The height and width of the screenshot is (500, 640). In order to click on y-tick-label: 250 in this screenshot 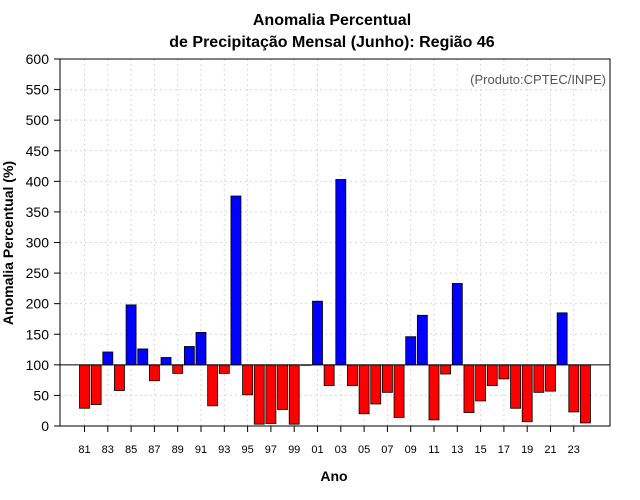, I will do `click(38, 273)`.